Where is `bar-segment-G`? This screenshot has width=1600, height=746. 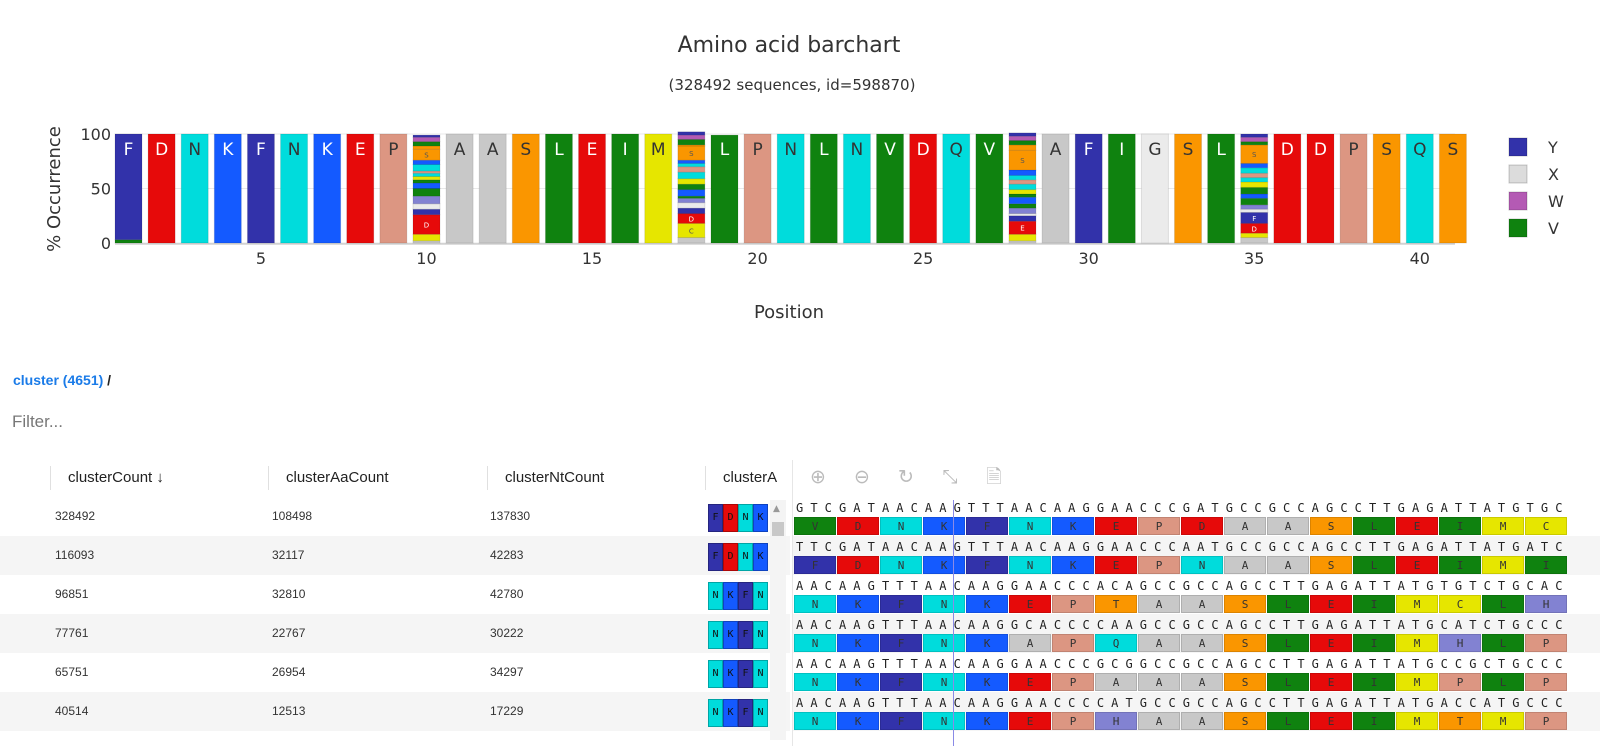
bar-segment-G is located at coordinates (1022, 215).